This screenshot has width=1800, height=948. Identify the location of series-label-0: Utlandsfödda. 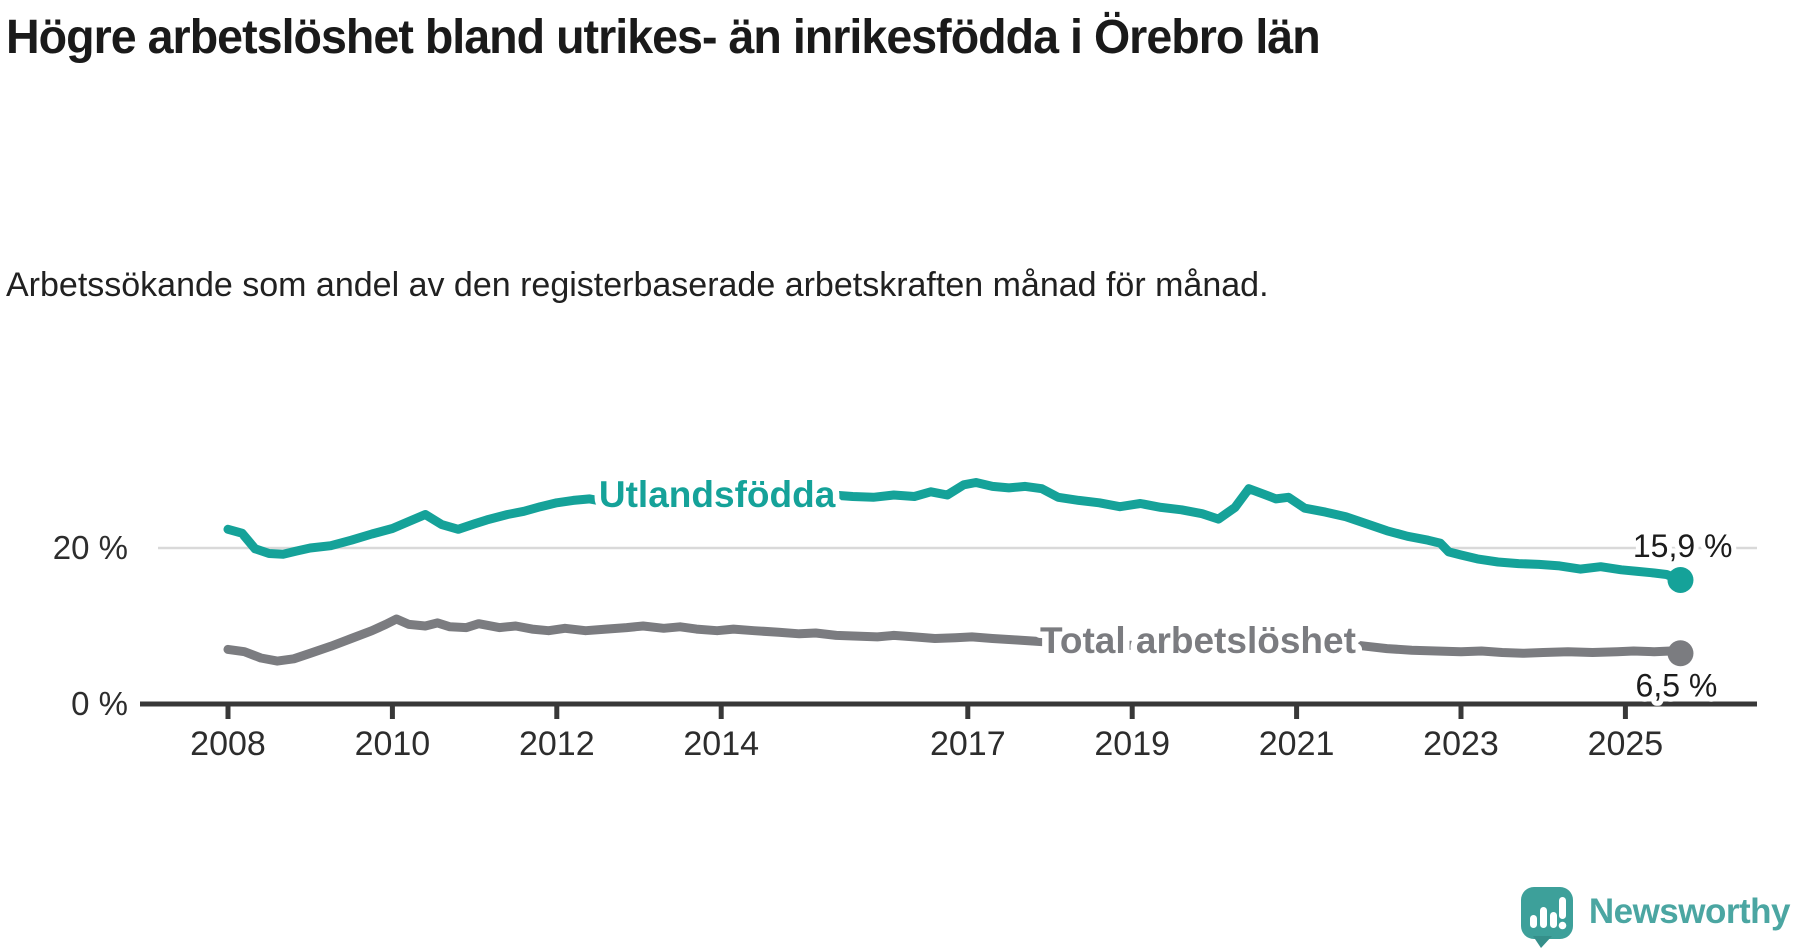
(717, 494).